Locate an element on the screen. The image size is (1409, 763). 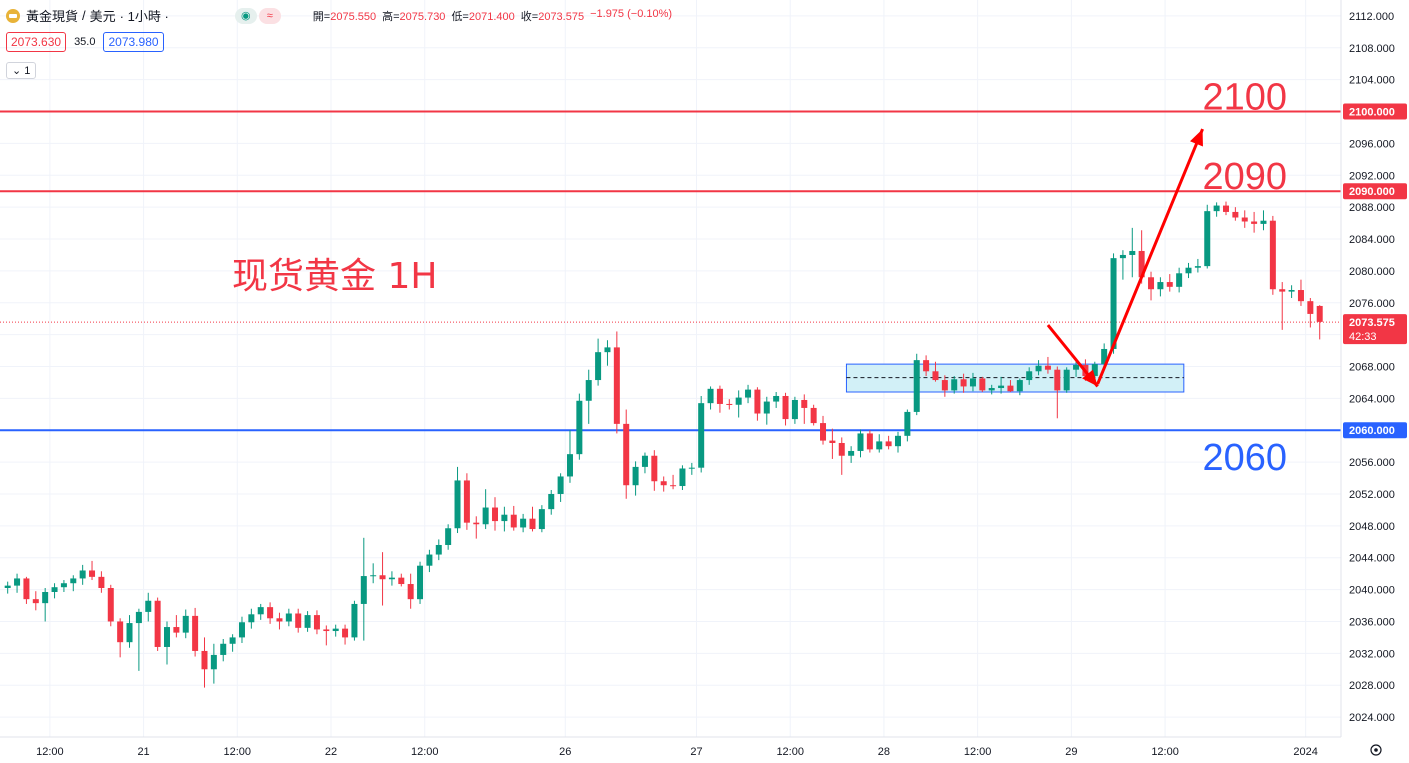
price-tick-label: 2032.000 is located at coordinates (1372, 654).